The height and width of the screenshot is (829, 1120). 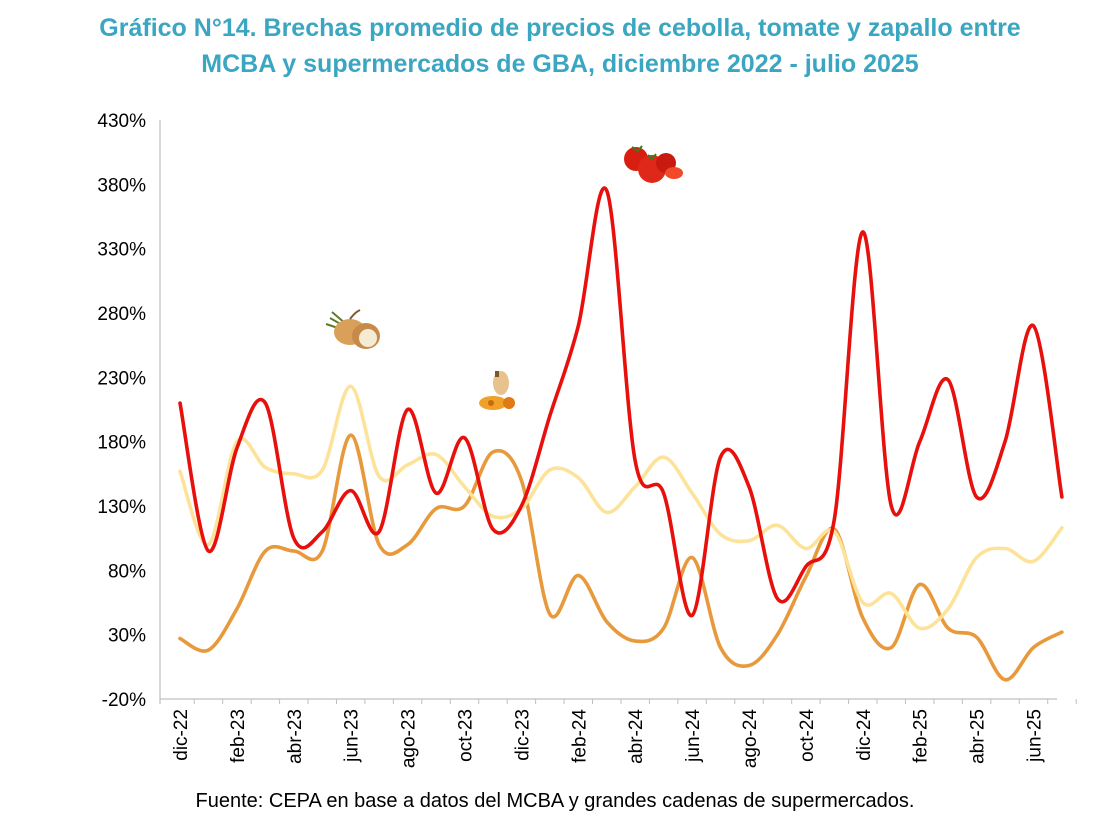 I want to click on y-tick-label: 180%, so click(x=121, y=443).